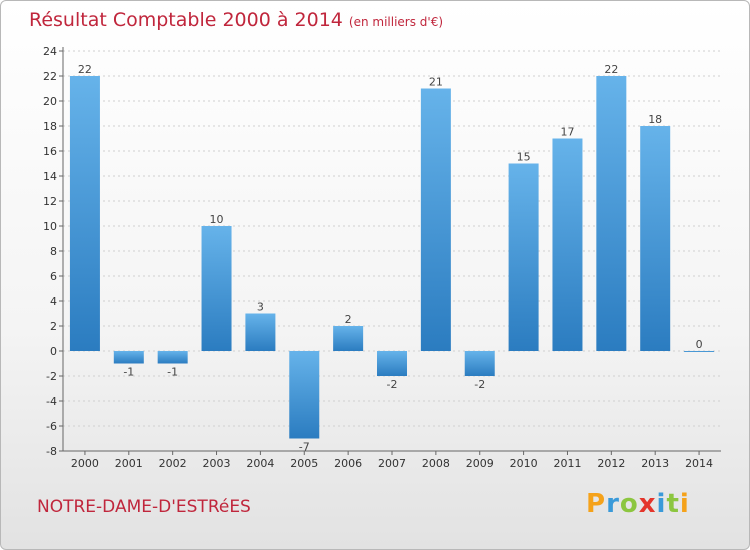 The image size is (750, 550). I want to click on y-tick-label: 22, so click(50, 76).